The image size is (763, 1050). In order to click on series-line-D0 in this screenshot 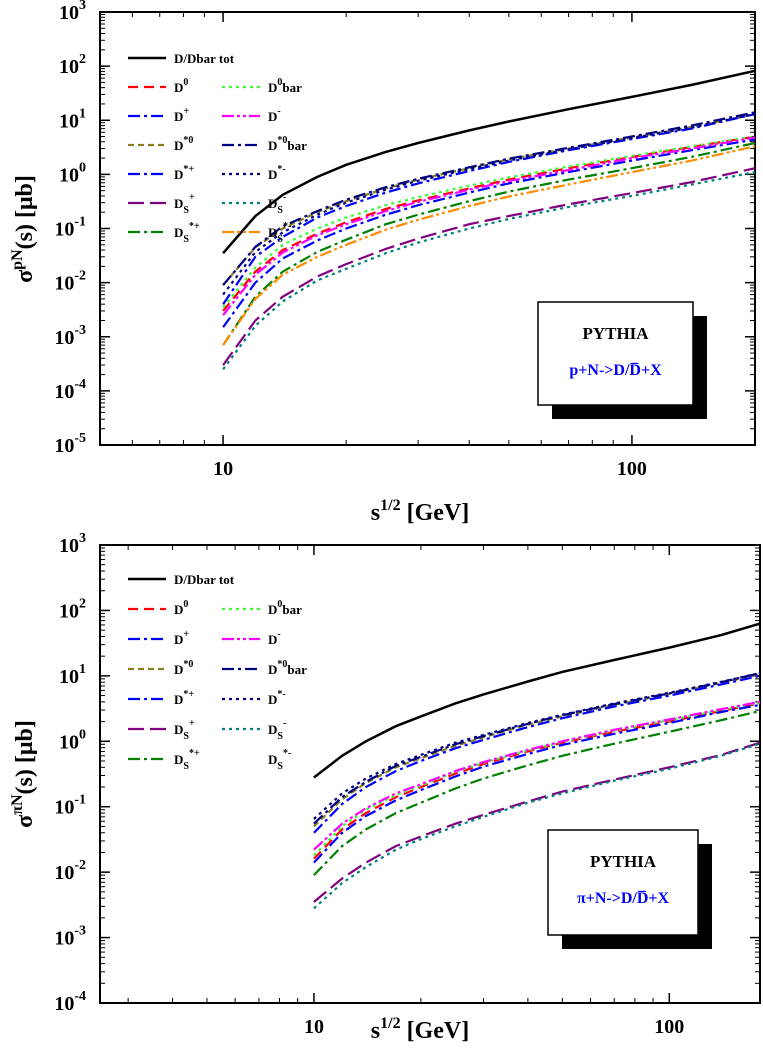, I will do `click(536, 781)`.